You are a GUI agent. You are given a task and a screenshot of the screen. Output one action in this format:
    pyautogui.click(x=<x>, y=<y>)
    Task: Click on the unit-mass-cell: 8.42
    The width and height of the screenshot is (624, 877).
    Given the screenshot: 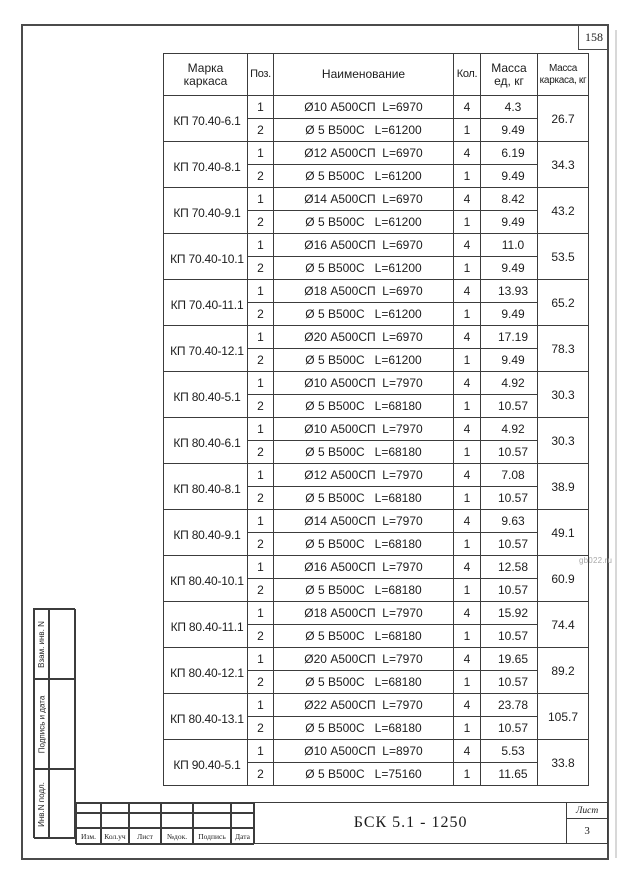 What is the action you would take?
    pyautogui.click(x=509, y=199)
    